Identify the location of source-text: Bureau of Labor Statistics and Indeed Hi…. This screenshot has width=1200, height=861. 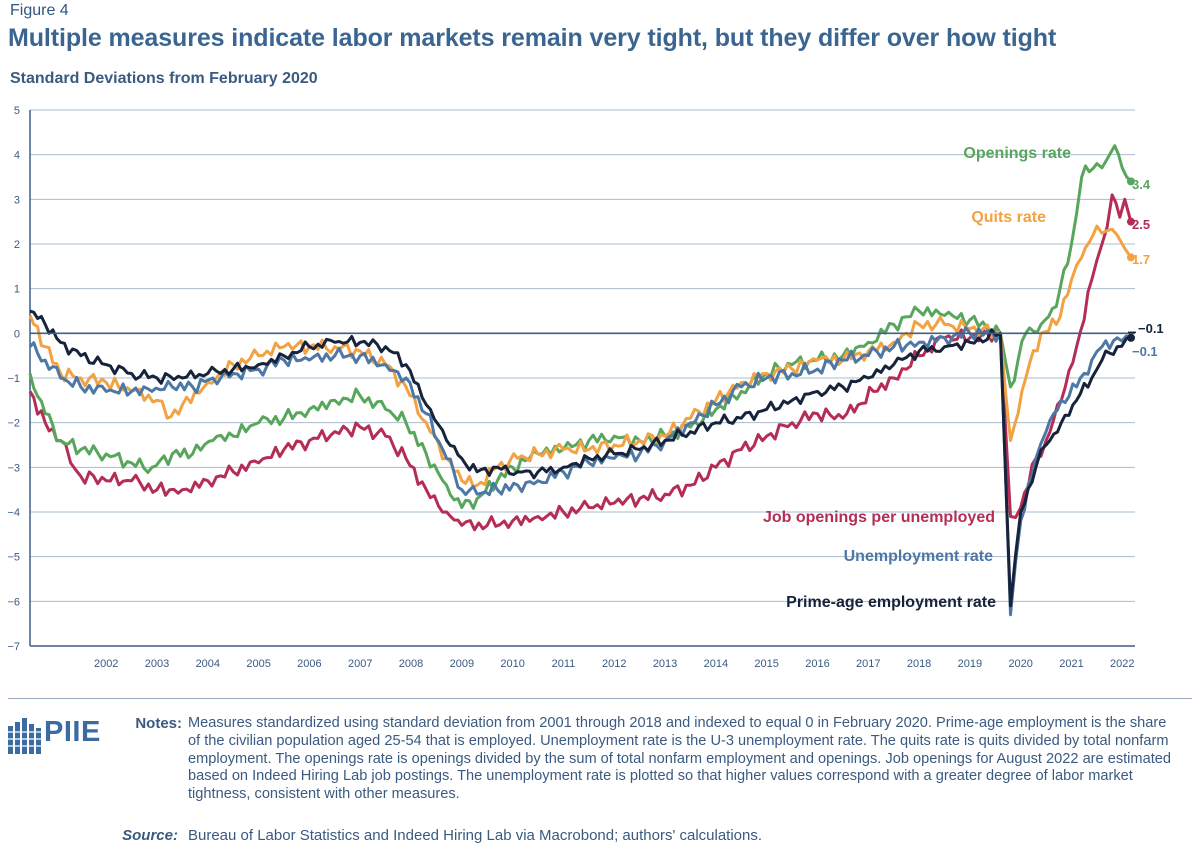
(475, 835).